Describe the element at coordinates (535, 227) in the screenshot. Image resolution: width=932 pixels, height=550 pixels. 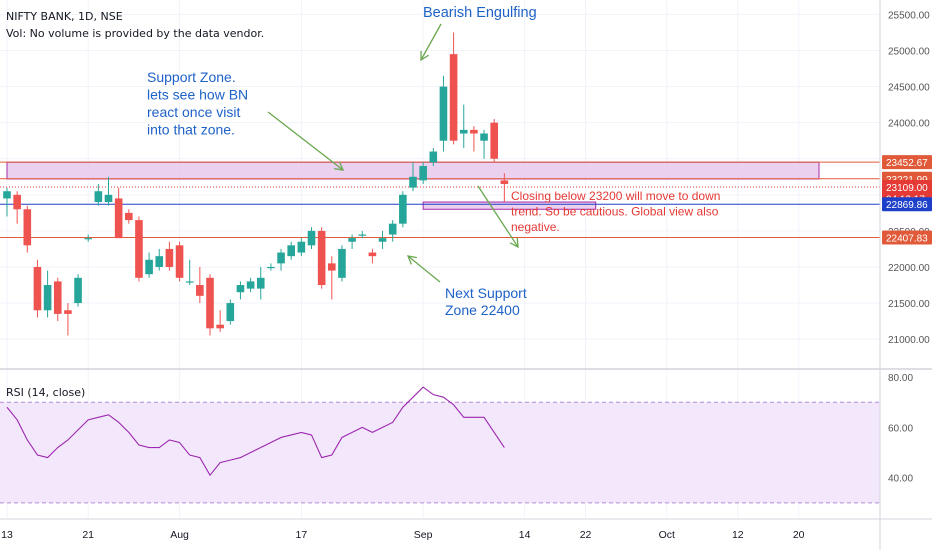
I see `annotation-text: negative.` at that location.